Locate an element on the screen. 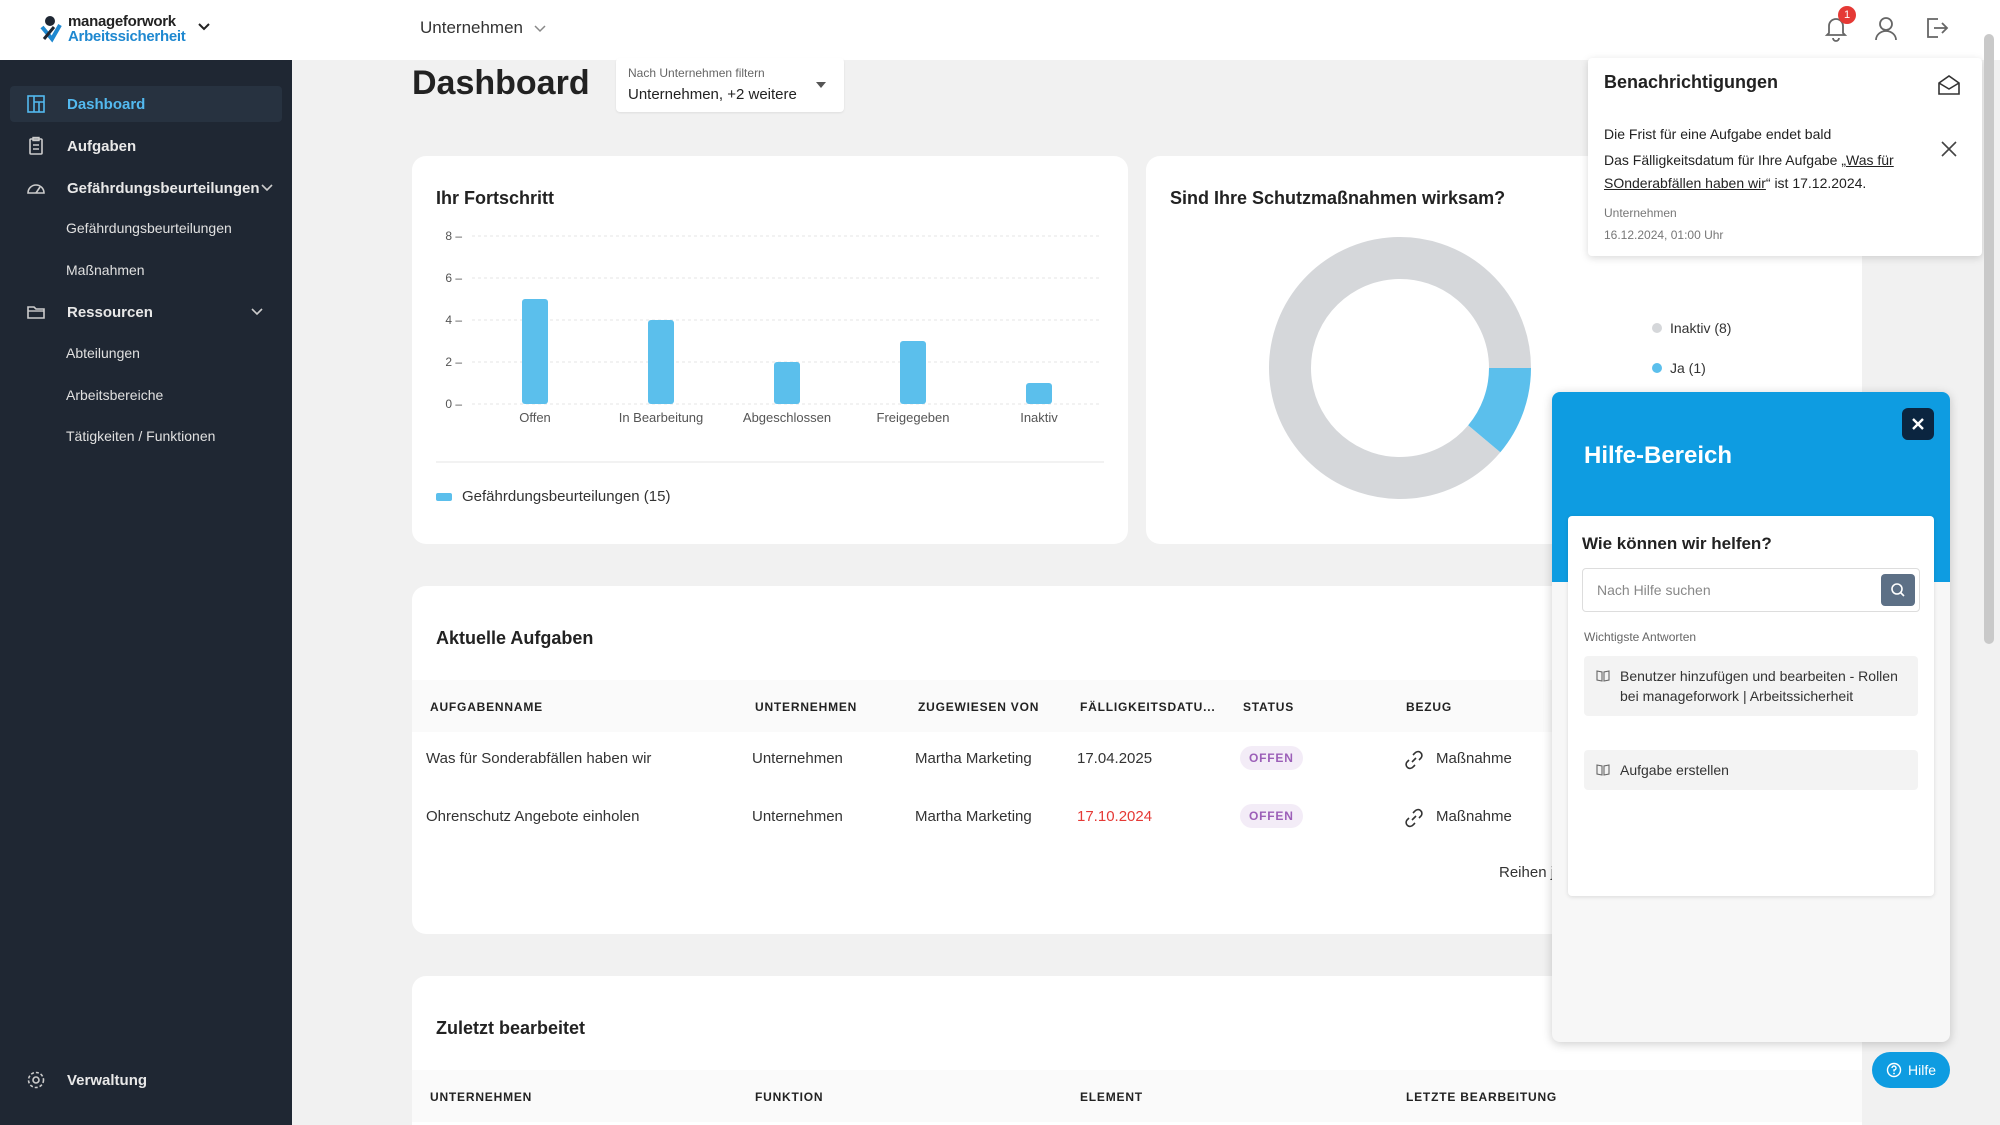 The height and width of the screenshot is (1125, 2000). help-search-box is located at coordinates (1751, 590).